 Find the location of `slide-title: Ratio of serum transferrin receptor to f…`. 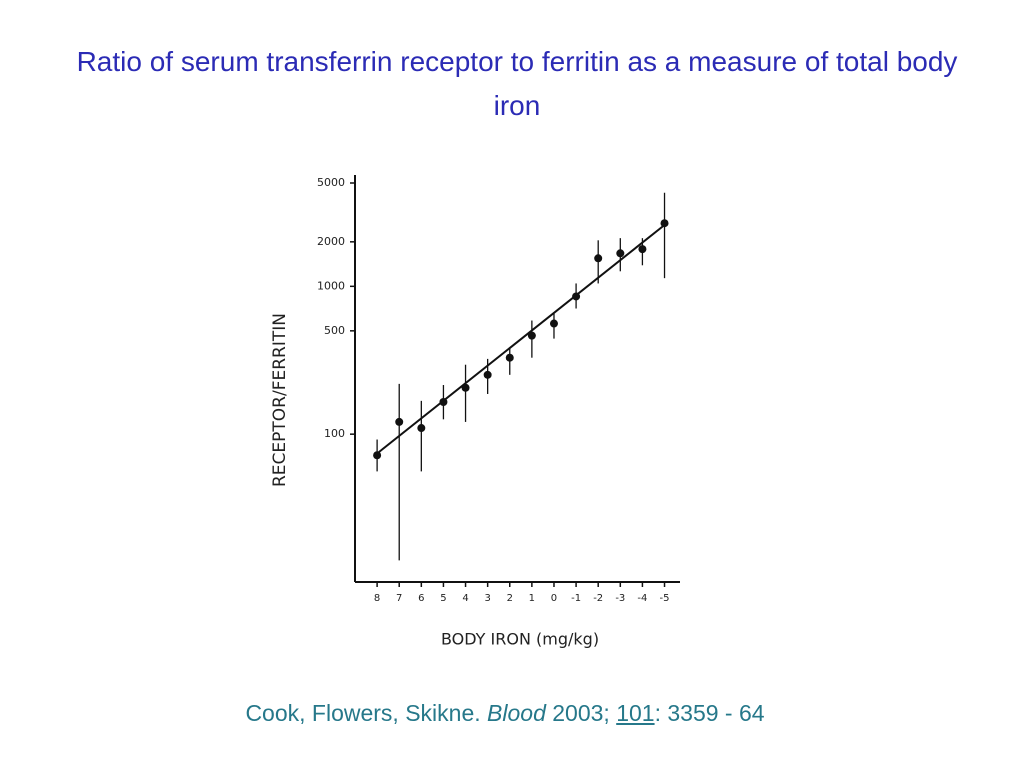

slide-title: Ratio of serum transferrin receptor to f… is located at coordinates (517, 83).